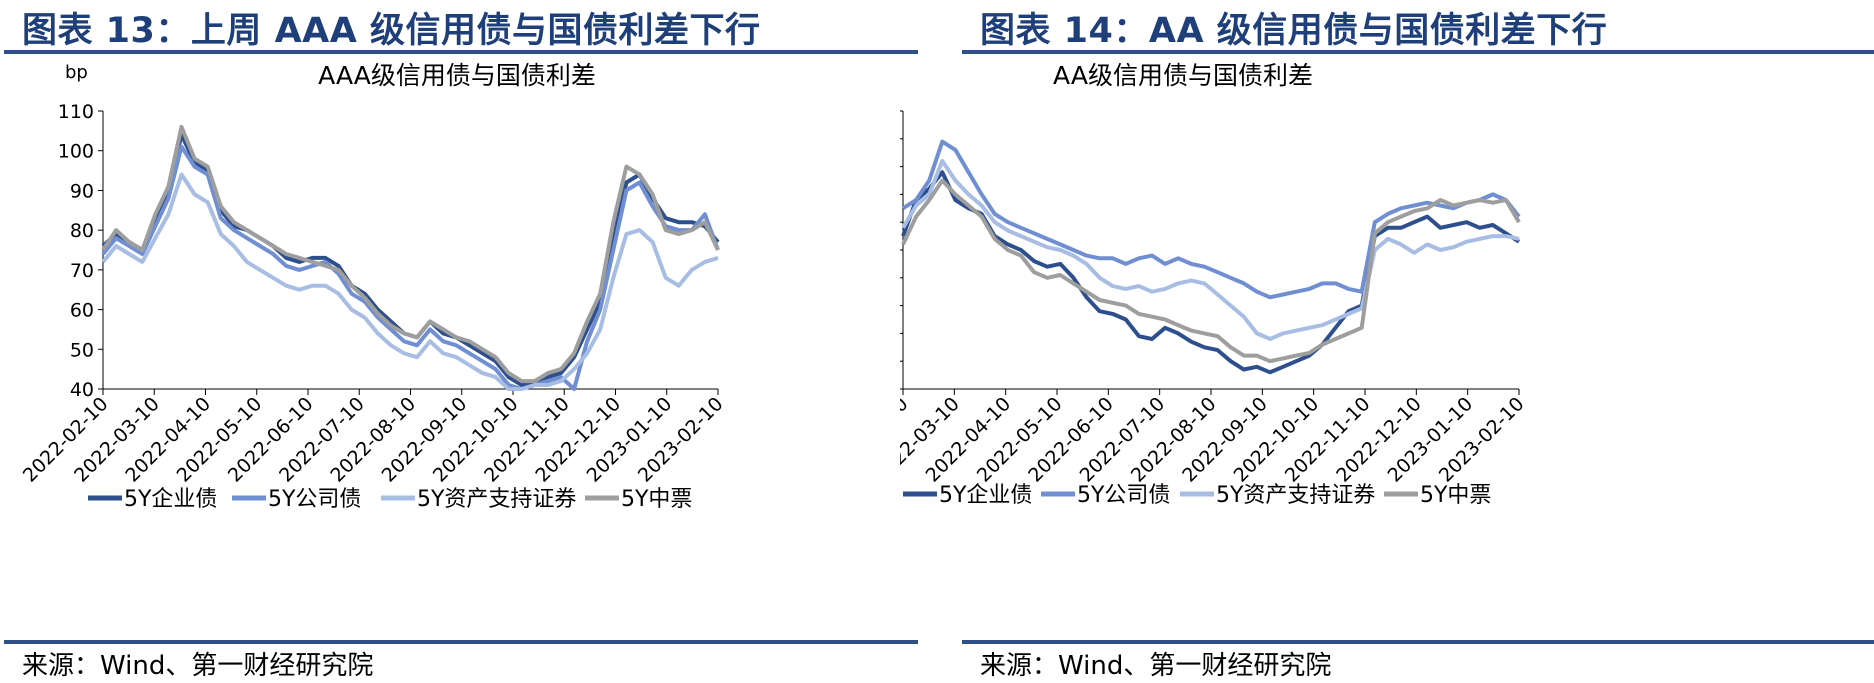 This screenshot has width=1874, height=683. Describe the element at coordinates (82, 271) in the screenshot. I see `y-tick-label: 70` at that location.